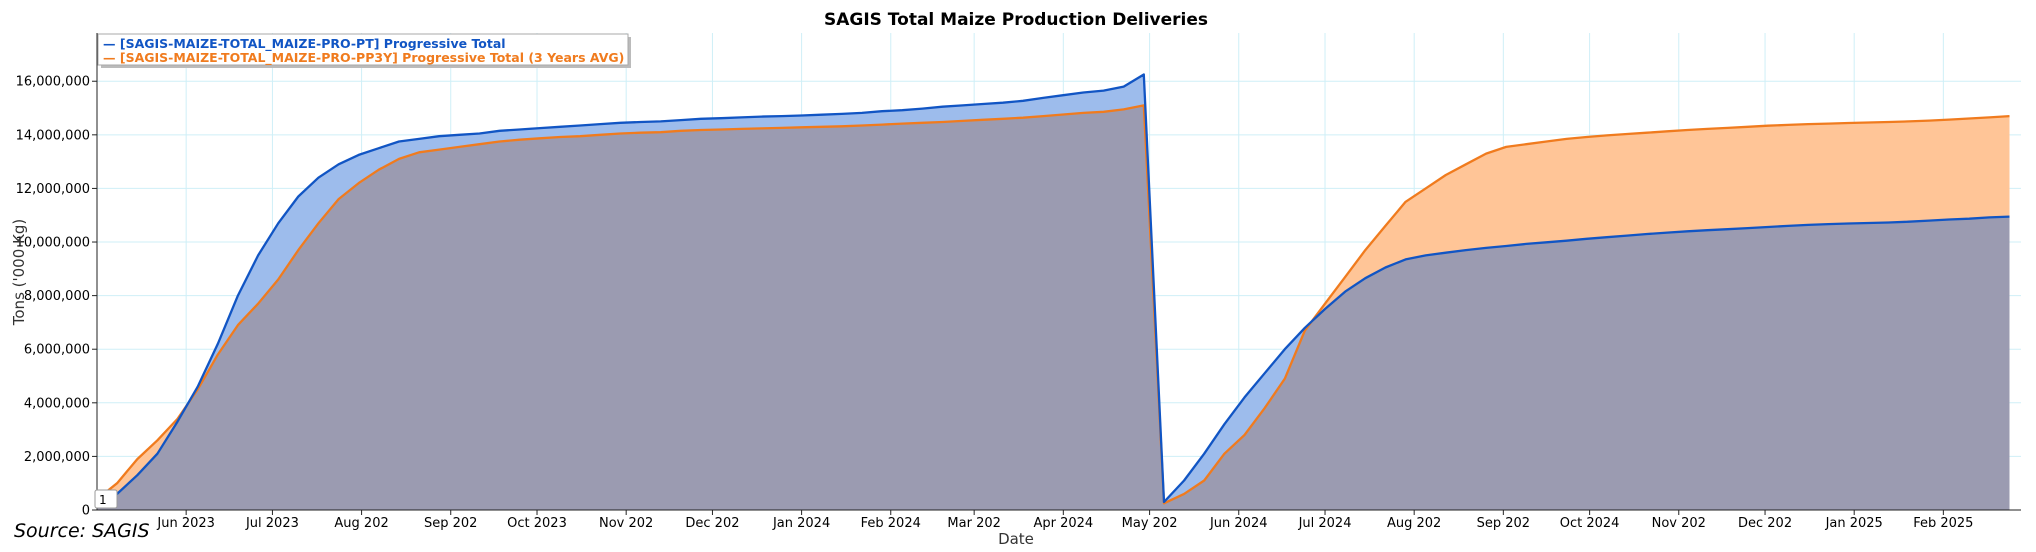  I want to click on x-tick-label: Jan 2025, so click(1854, 523).